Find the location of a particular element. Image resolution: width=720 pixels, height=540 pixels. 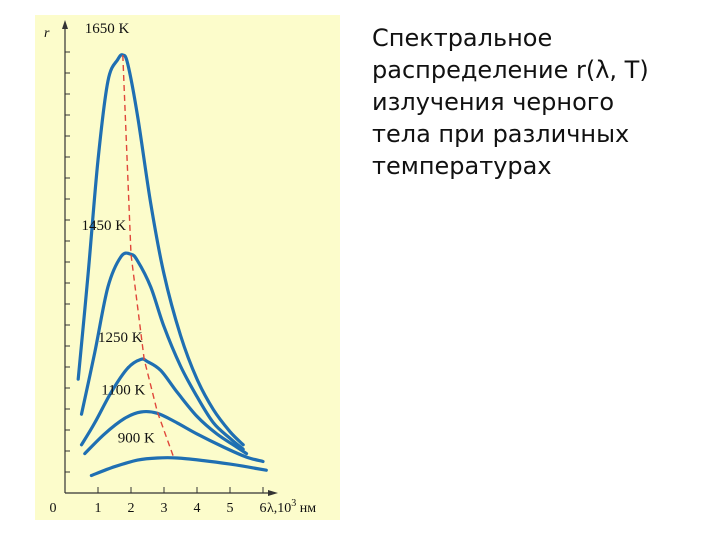

peak-dashed-line is located at coordinates (148, 256).